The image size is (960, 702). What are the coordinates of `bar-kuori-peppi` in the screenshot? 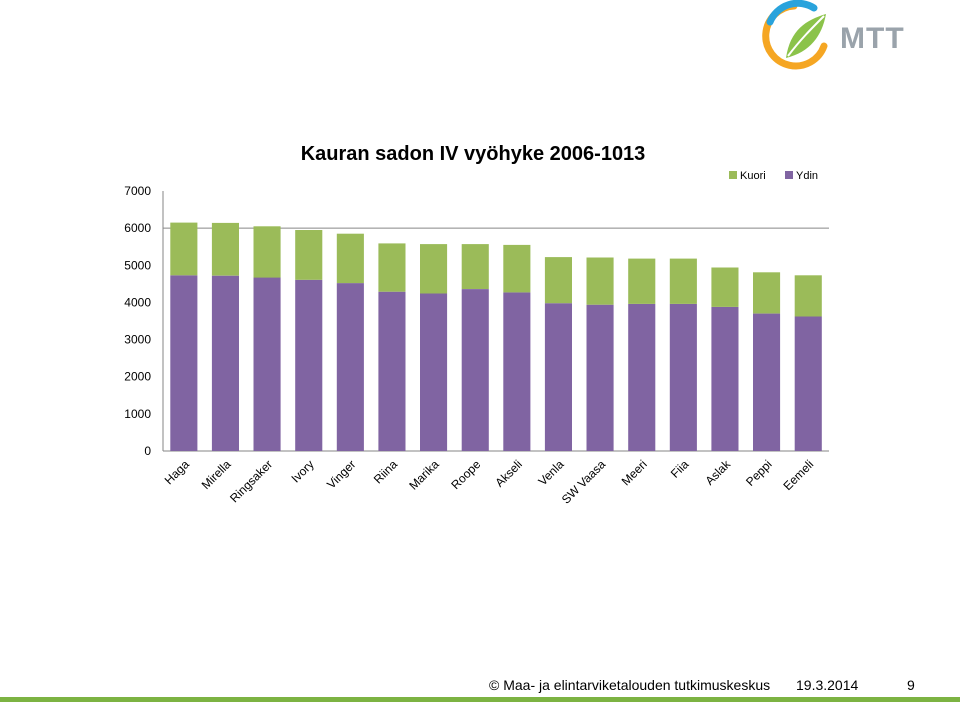 It's located at (767, 293).